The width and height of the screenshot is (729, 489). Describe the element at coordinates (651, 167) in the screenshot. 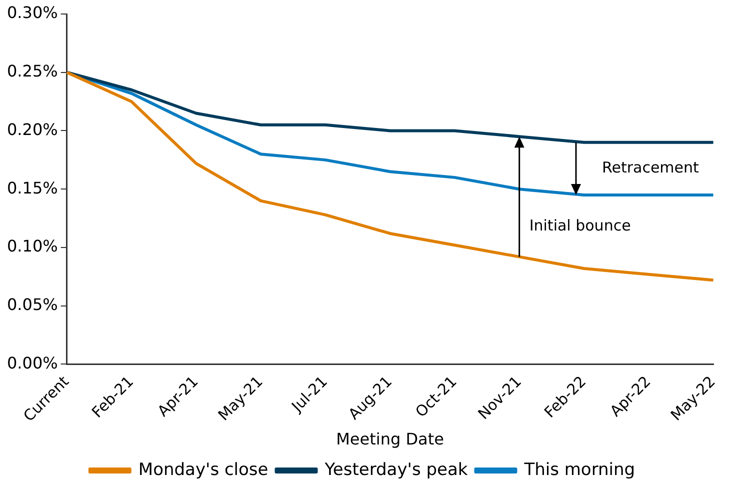

I see `annotation: Retracement` at that location.